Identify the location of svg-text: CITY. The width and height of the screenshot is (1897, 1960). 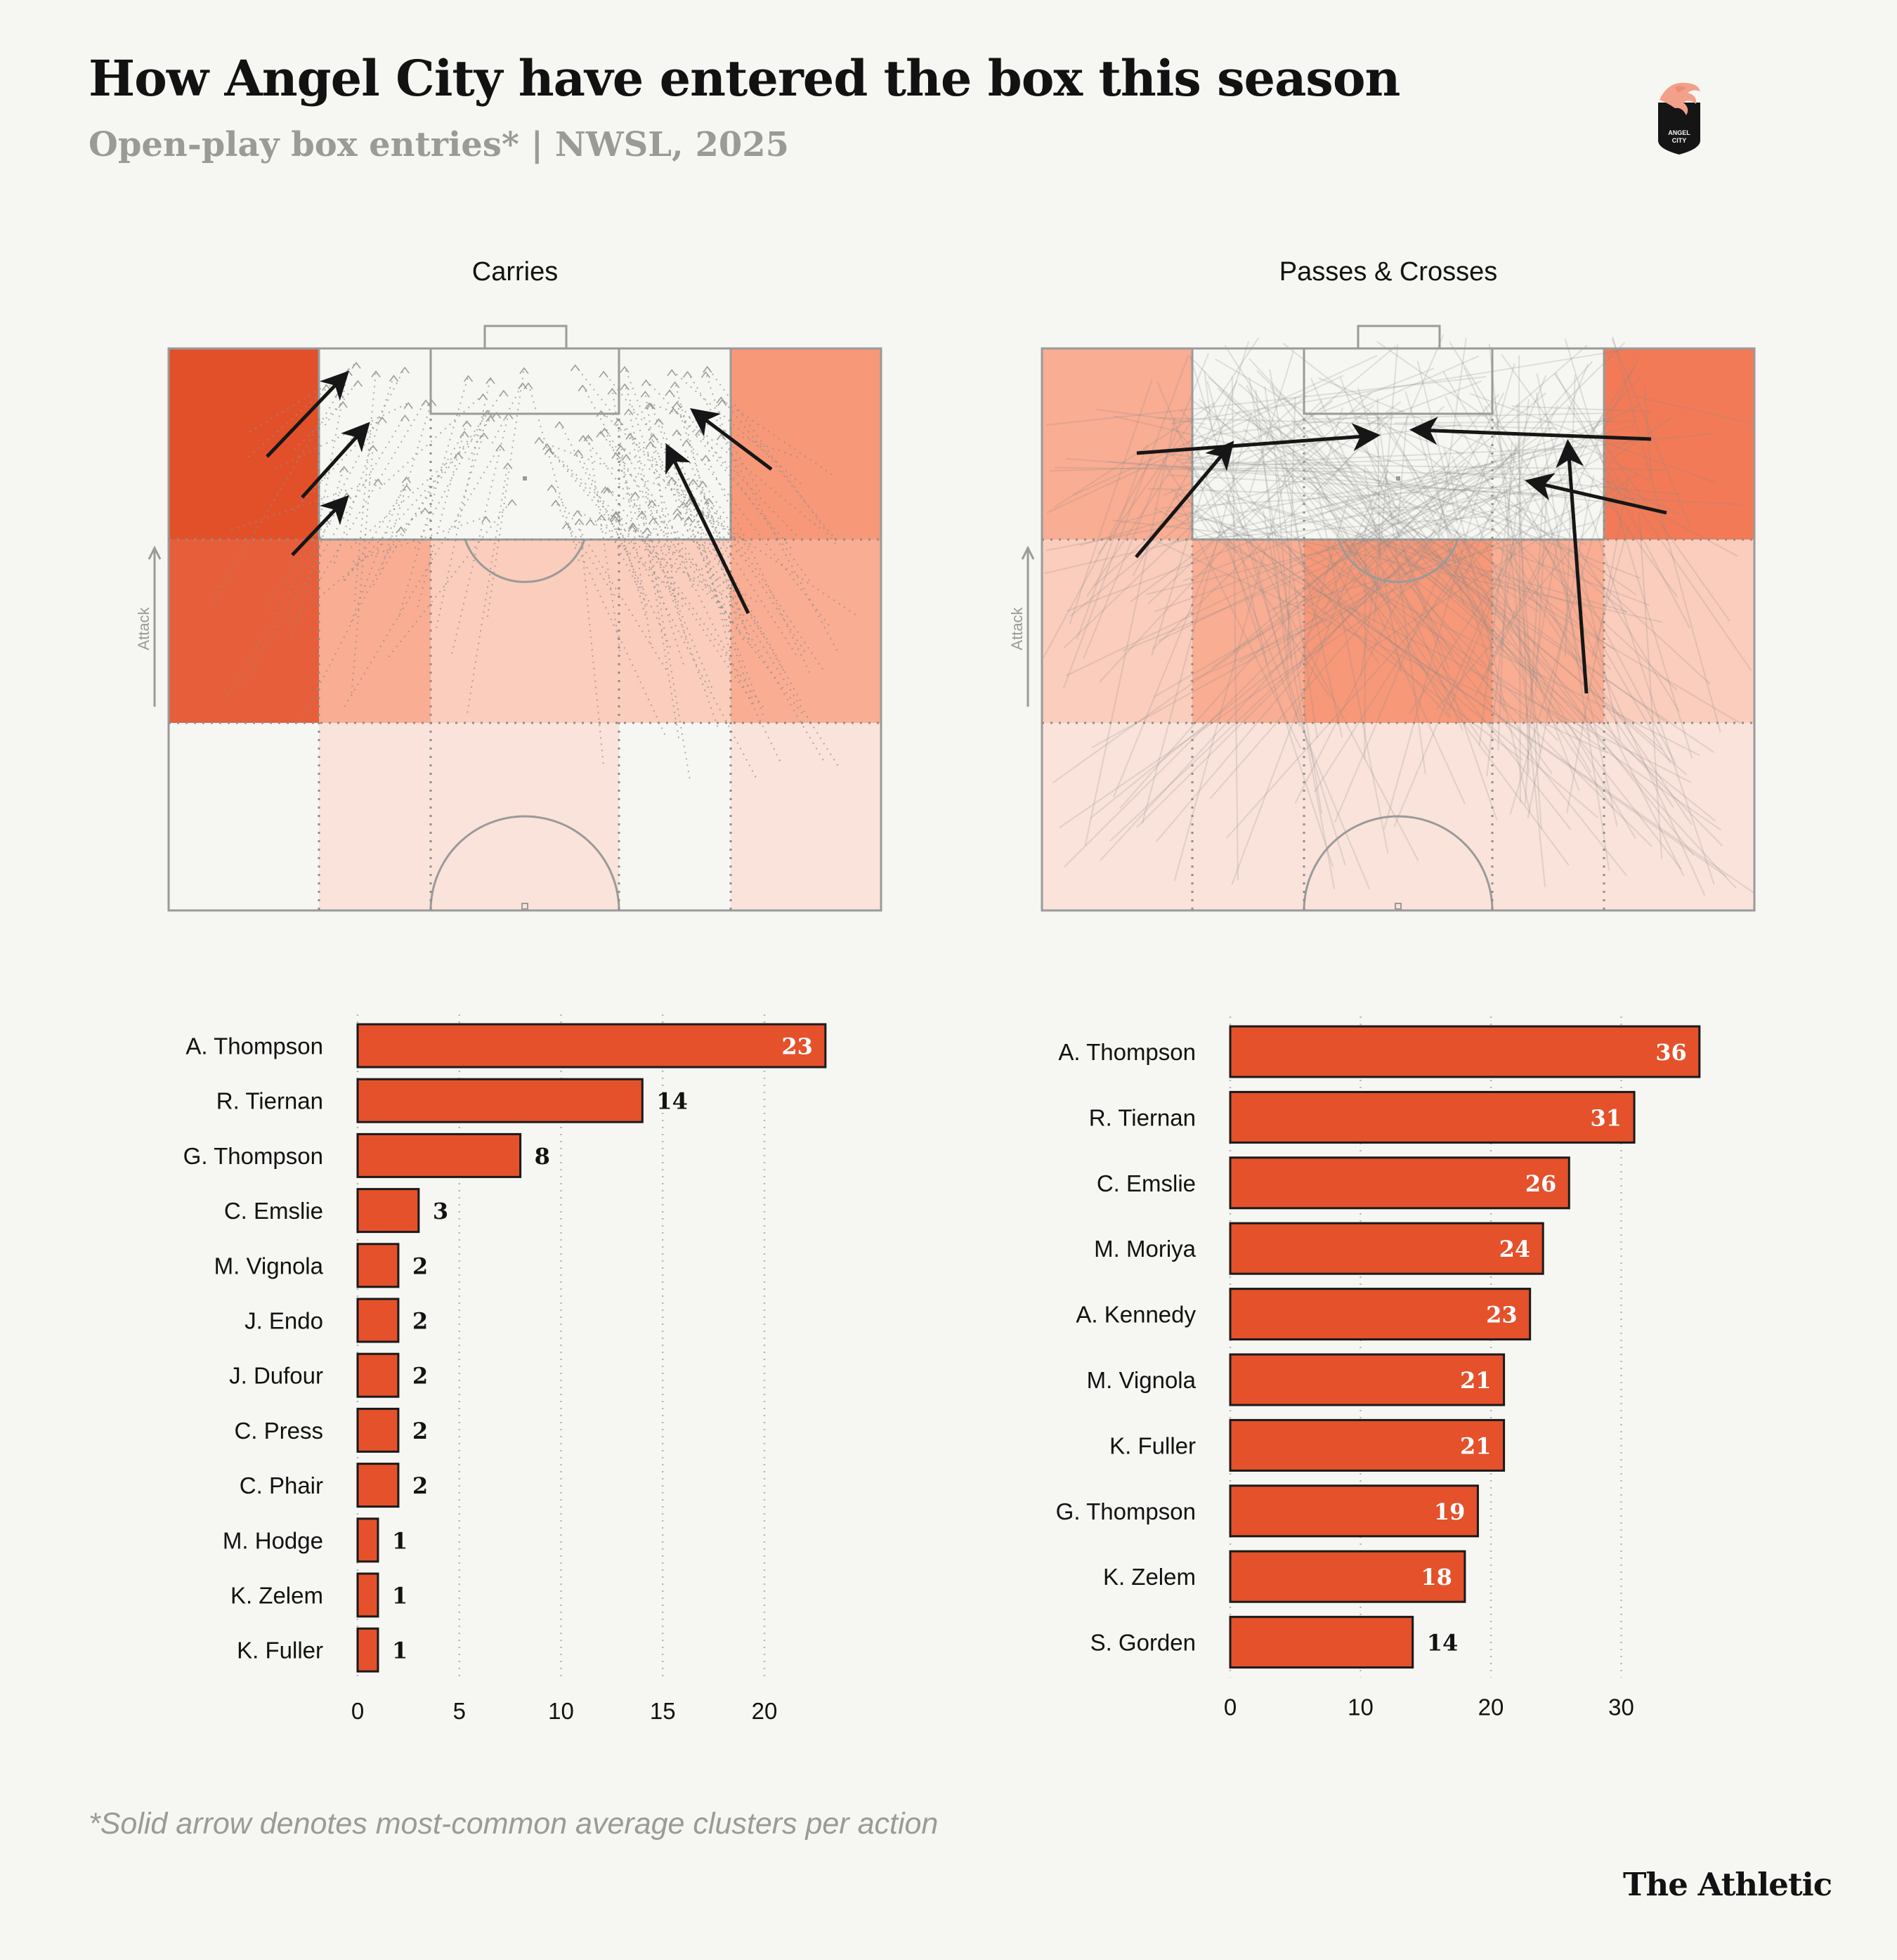
(1679, 140).